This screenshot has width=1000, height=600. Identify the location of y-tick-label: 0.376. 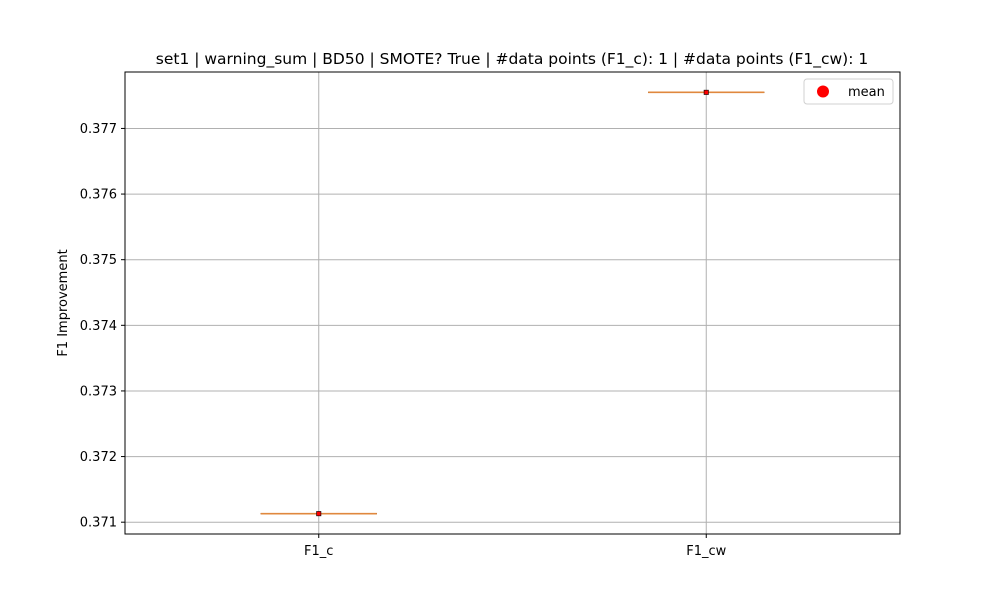
(98, 195).